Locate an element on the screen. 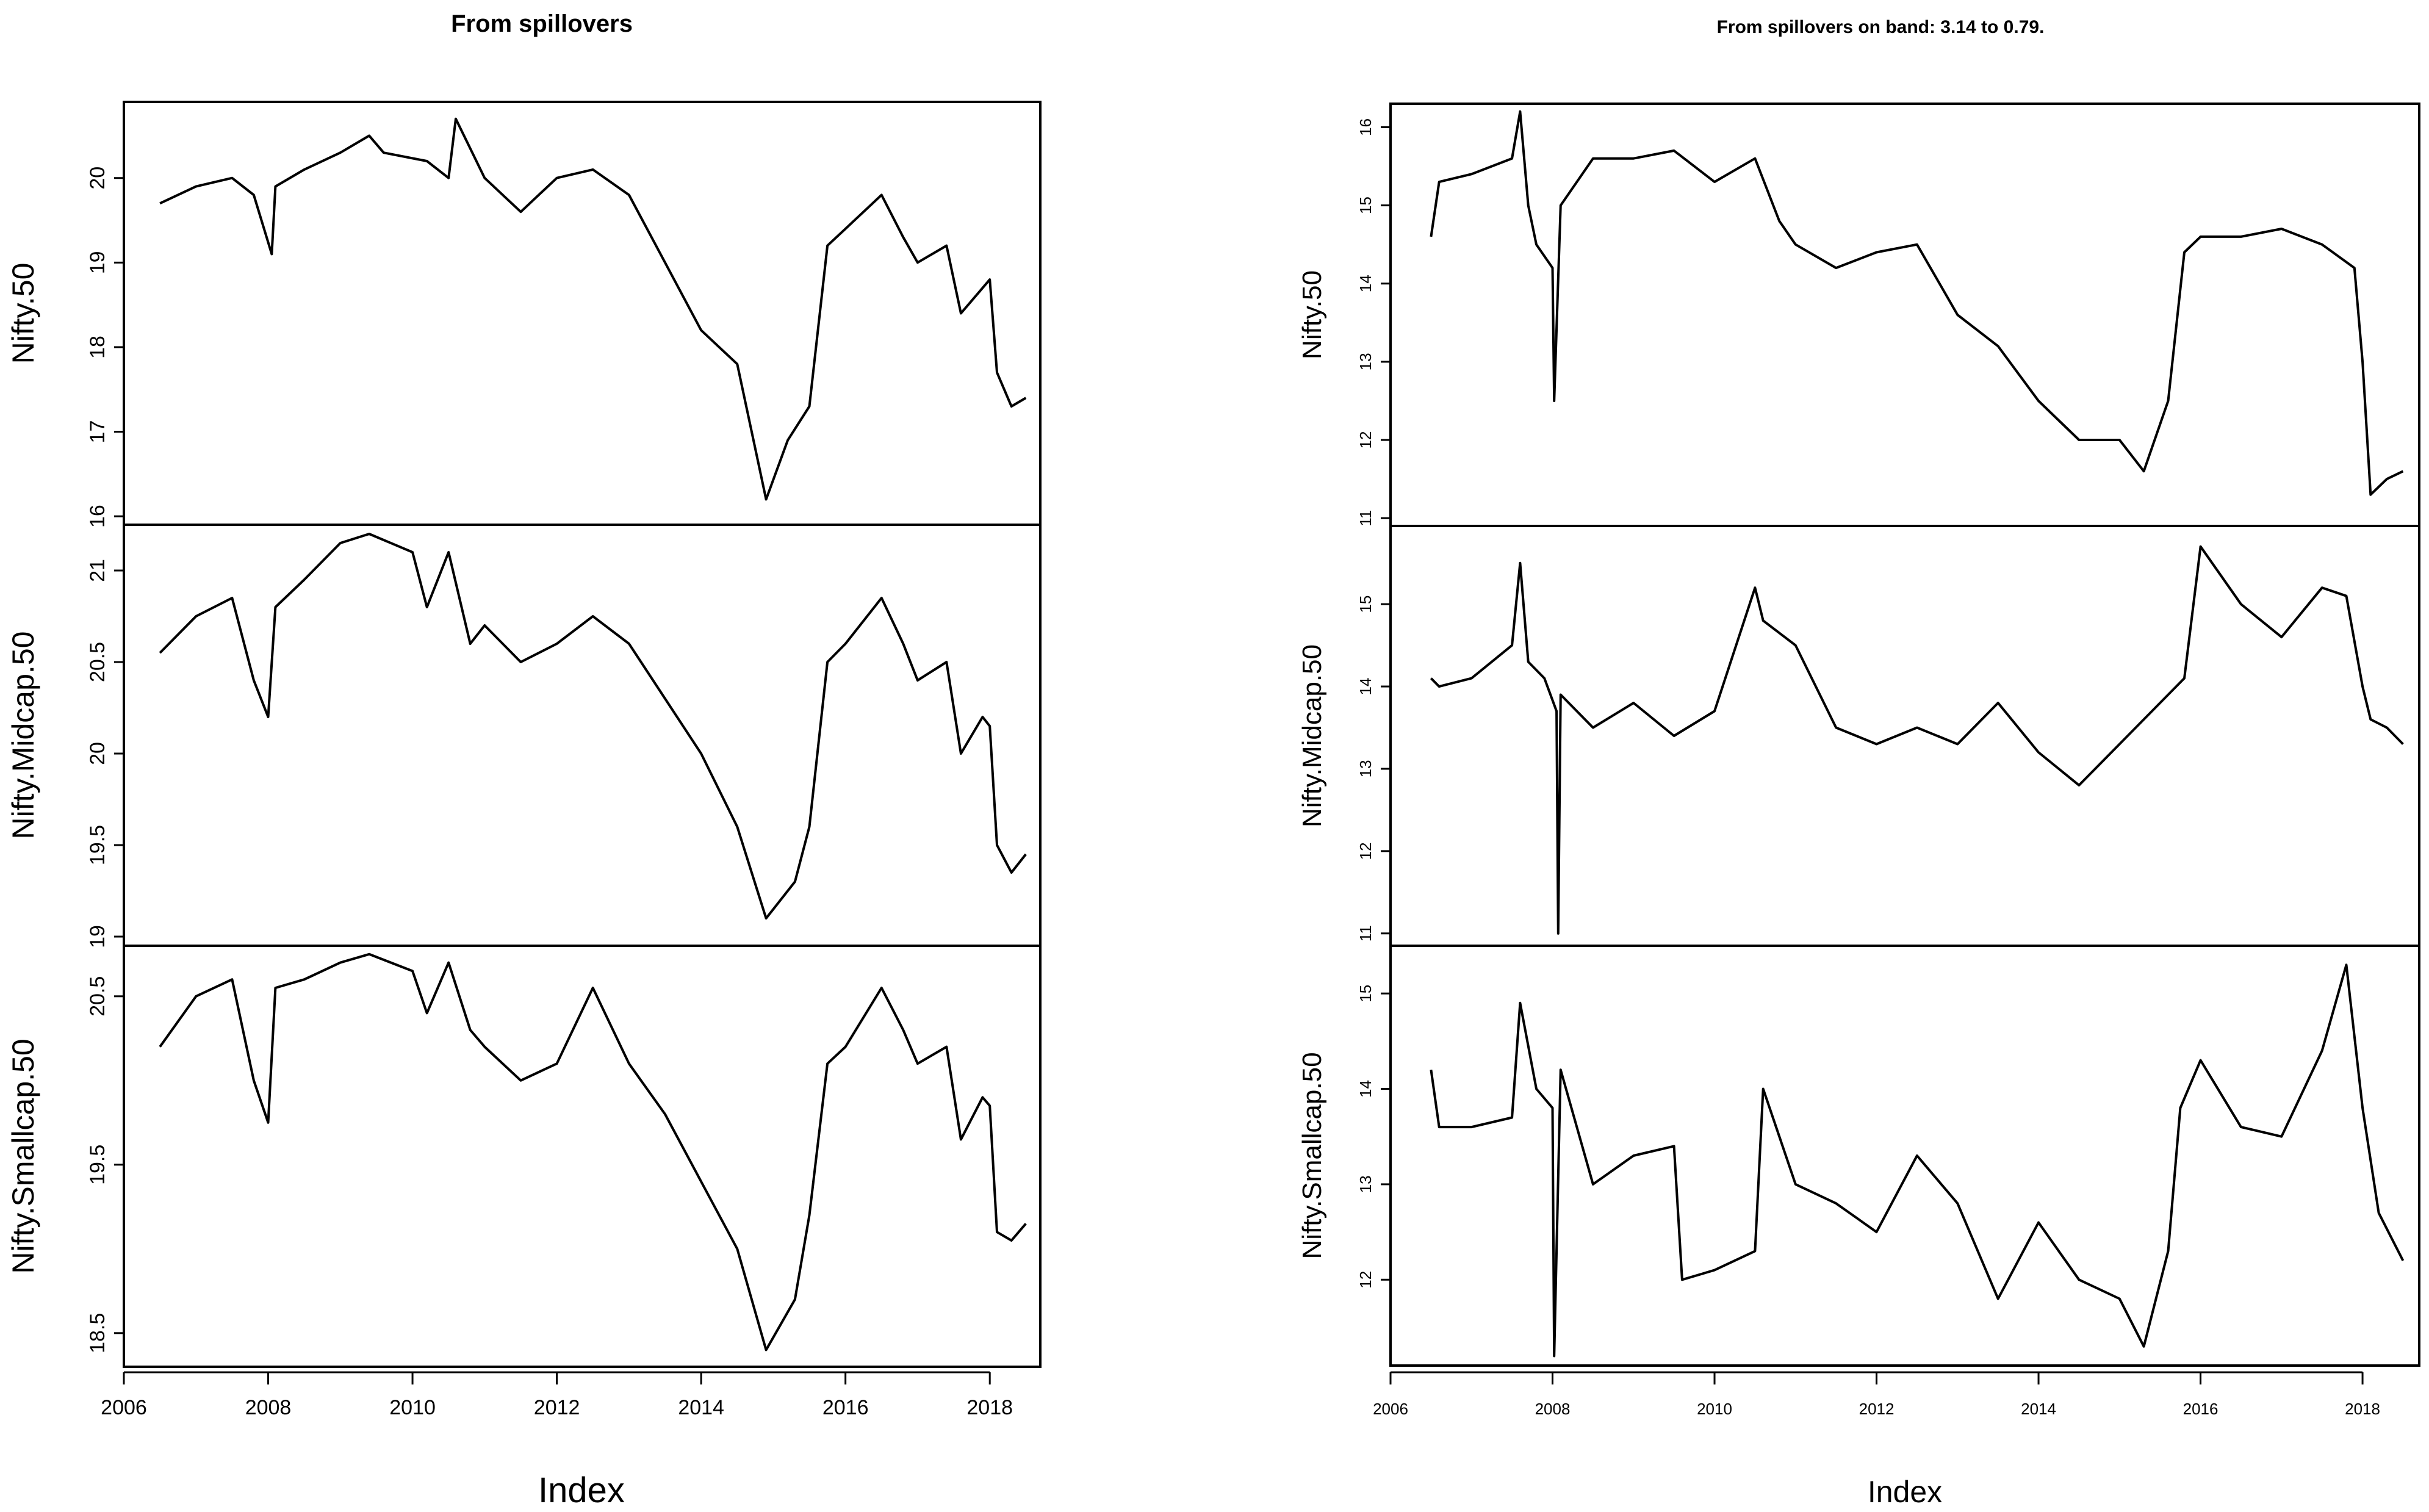  right-xtick-label: 2006 is located at coordinates (1390, 1409).